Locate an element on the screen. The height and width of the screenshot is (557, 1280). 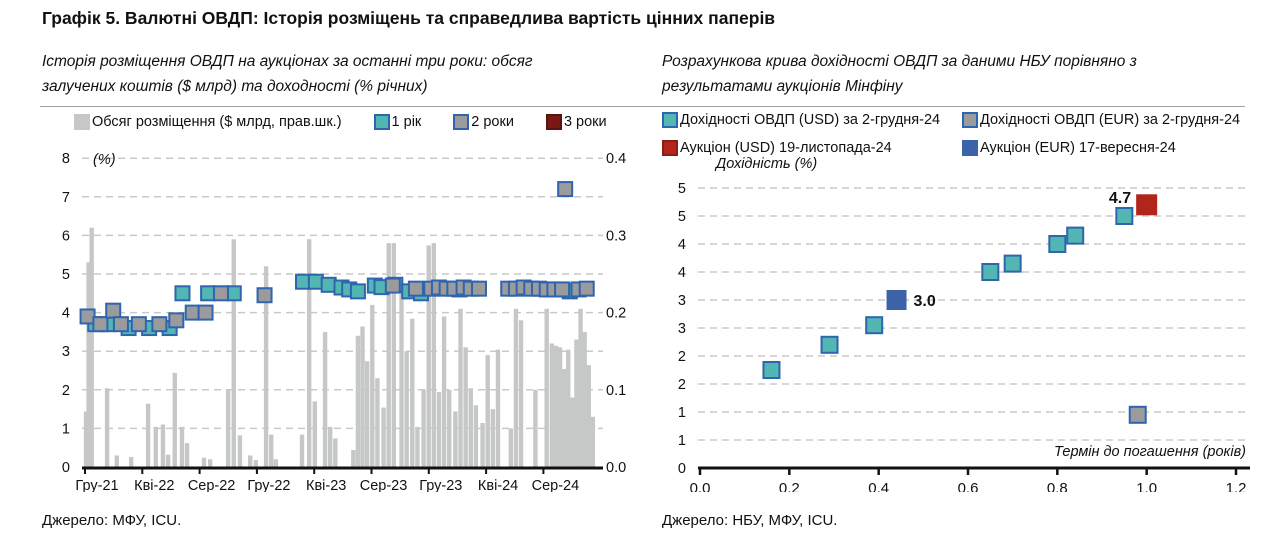
x-axis-tick-label: Гру-23 is located at coordinates (440, 485).